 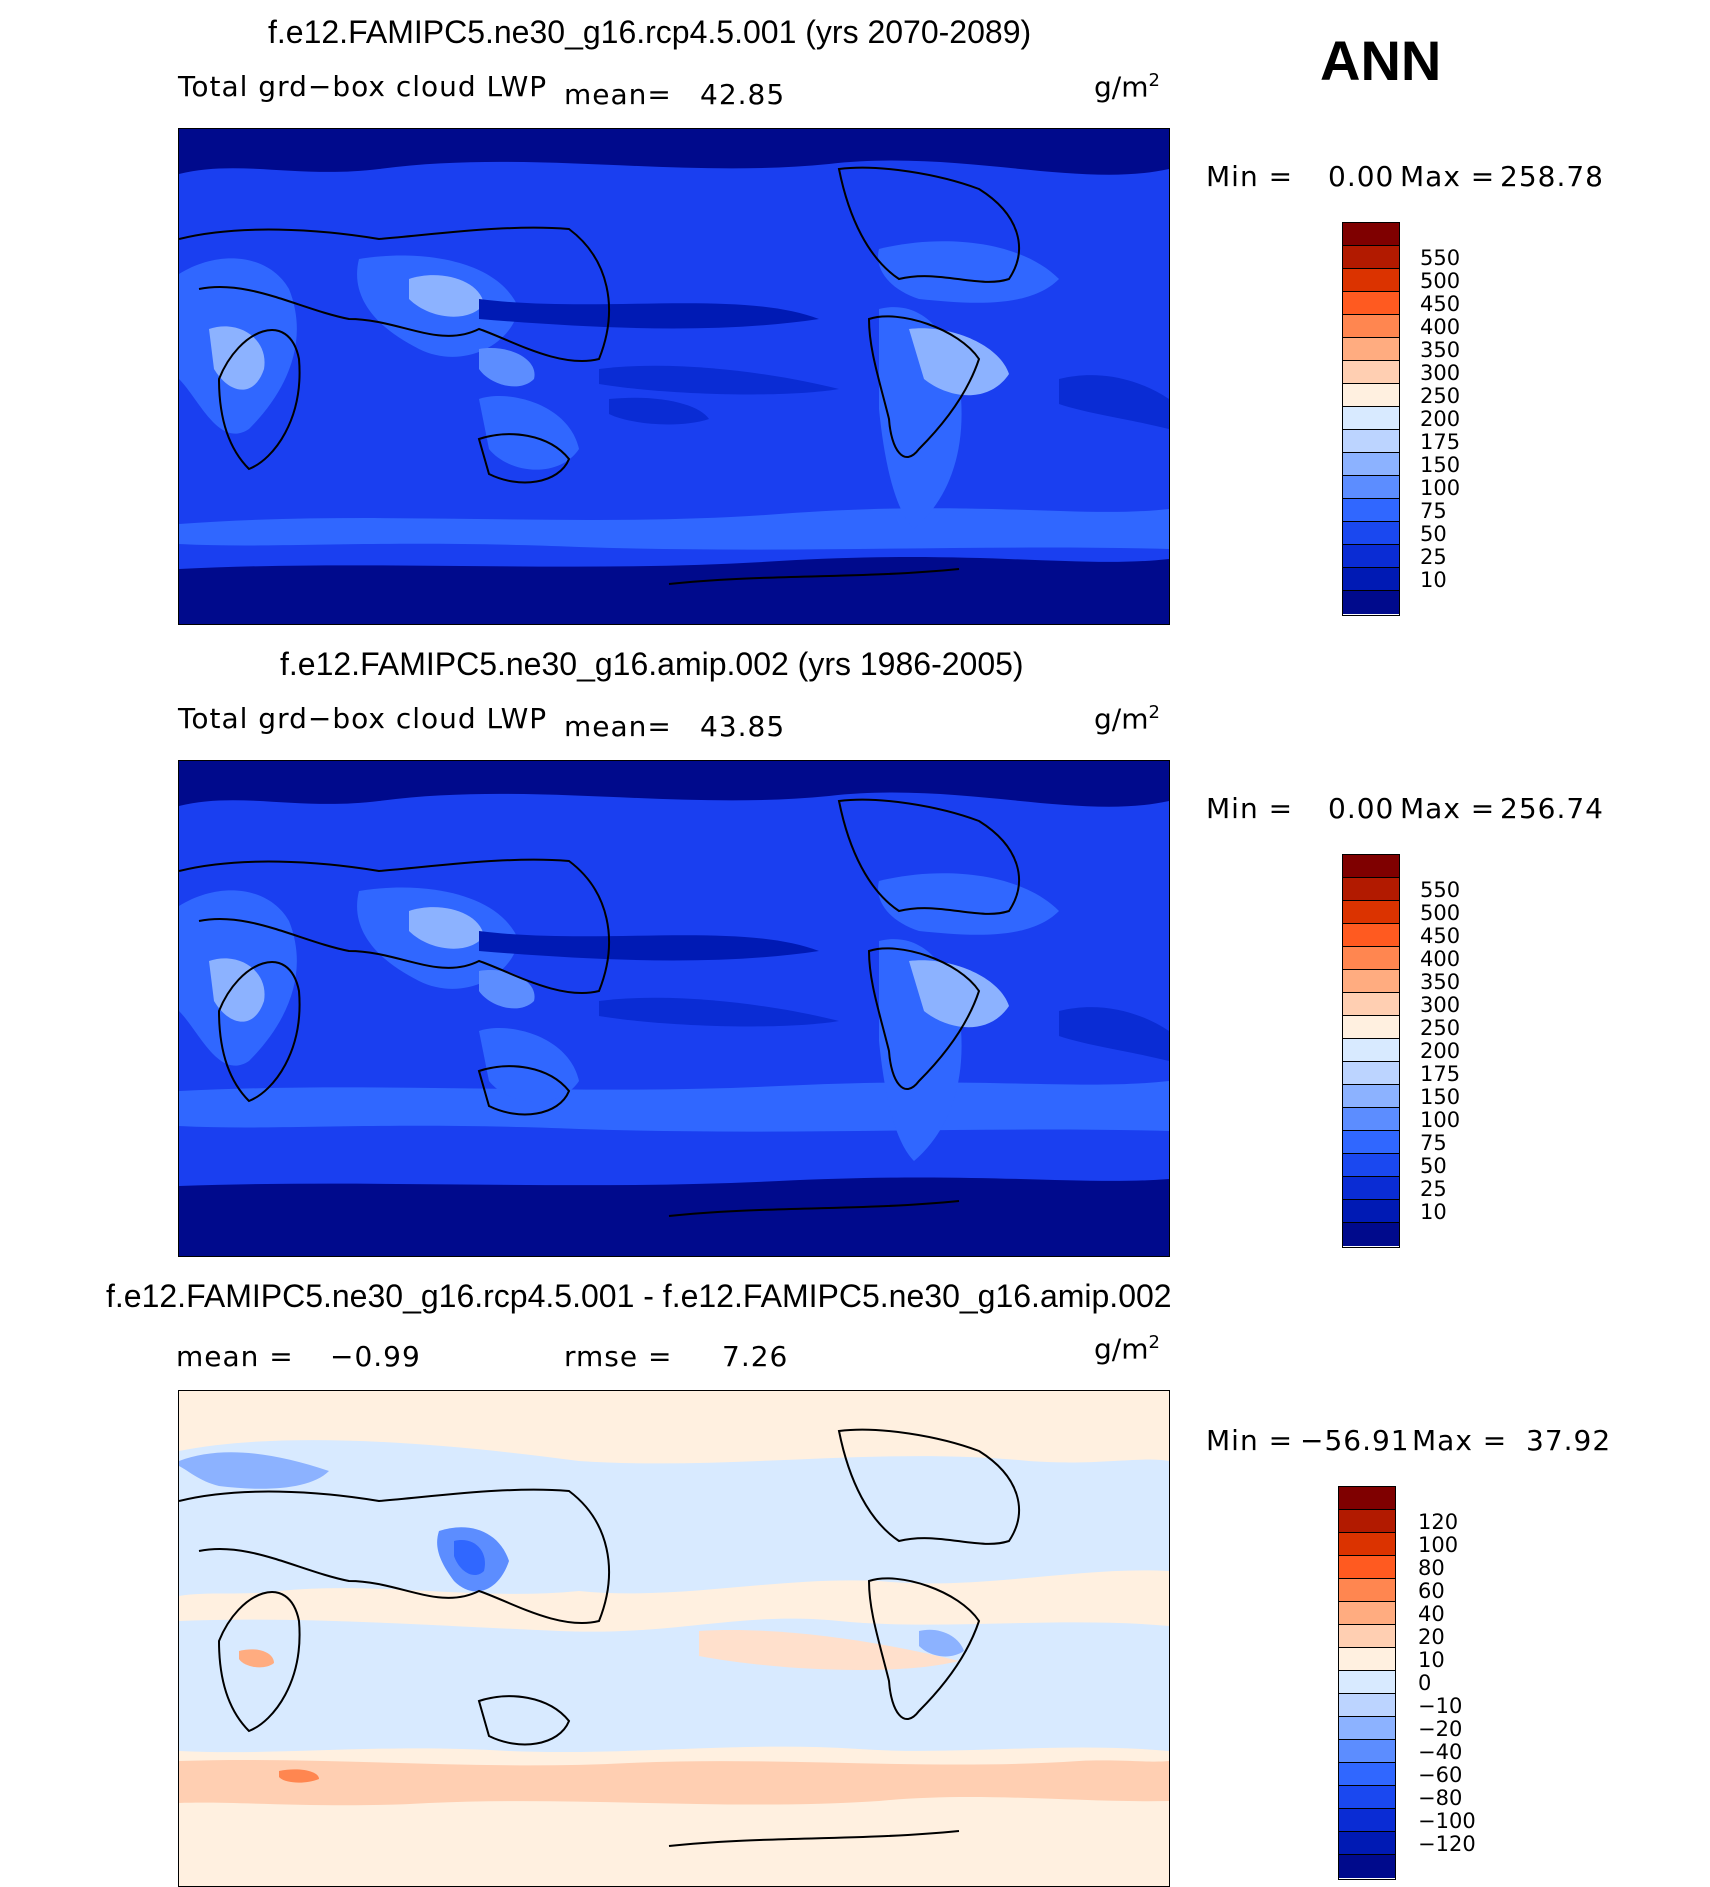 What do you see at coordinates (618, 94) in the screenshot?
I see `panel-1-mean-label: mean=` at bounding box center [618, 94].